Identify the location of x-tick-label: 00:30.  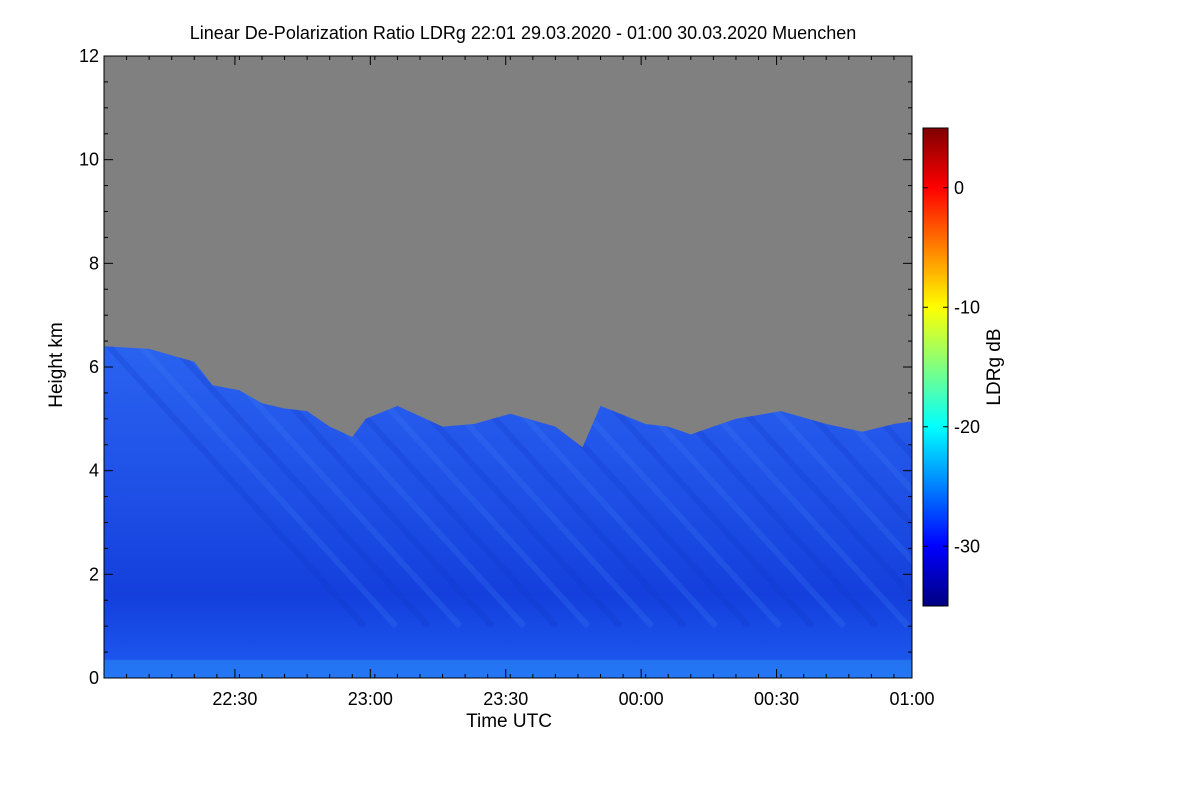
(776, 699).